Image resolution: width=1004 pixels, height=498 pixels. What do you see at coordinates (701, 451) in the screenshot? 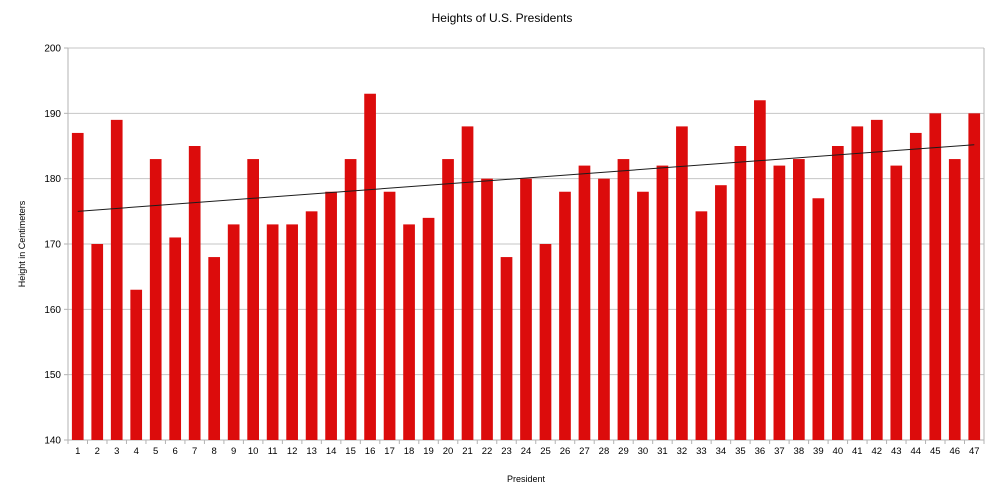
I see `x-tick-label: 33` at bounding box center [701, 451].